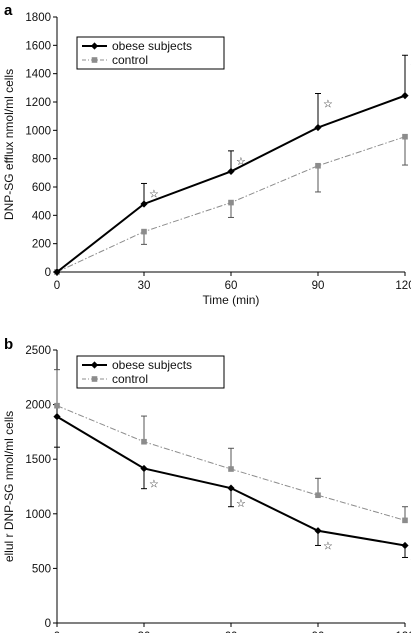 Image resolution: width=411 pixels, height=633 pixels. Describe the element at coordinates (38, 406) in the screenshot. I see `y-tick-label: 2000` at that location.